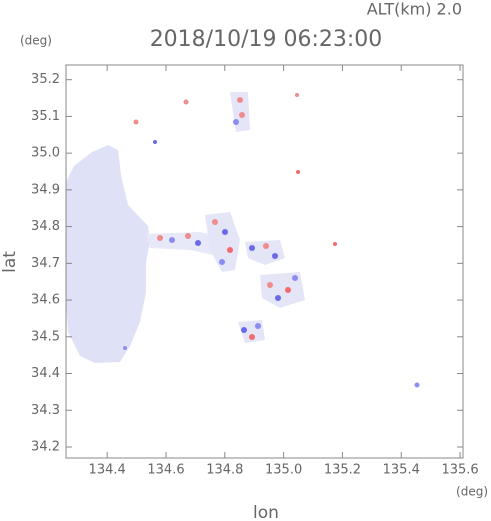 This screenshot has height=521, width=491. What do you see at coordinates (224, 470) in the screenshot?
I see `x-tick-label: 134.8` at bounding box center [224, 470].